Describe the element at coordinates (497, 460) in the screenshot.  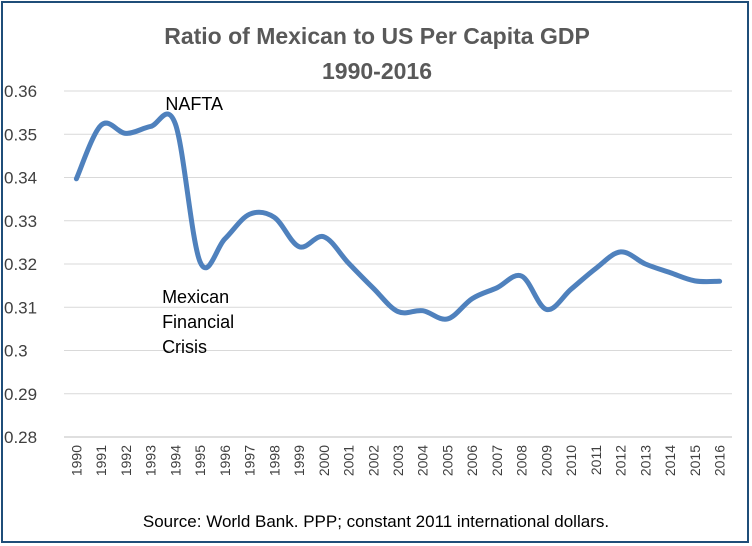
I see `x-tick-label: 2007` at that location.